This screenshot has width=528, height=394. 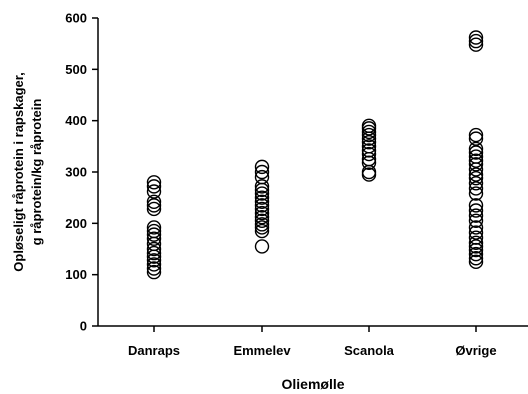 What do you see at coordinates (18, 171) in the screenshot?
I see `y-axis-title-line-1: Opløseligt råprotein i rapskager,` at bounding box center [18, 171].